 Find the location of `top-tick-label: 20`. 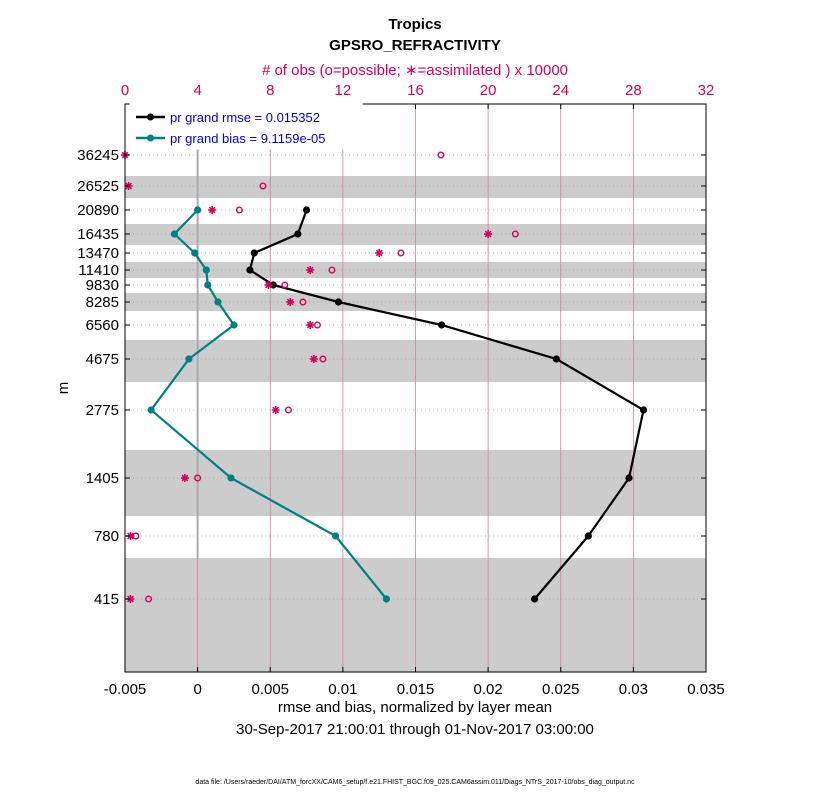

top-tick-label: 20 is located at coordinates (488, 90).